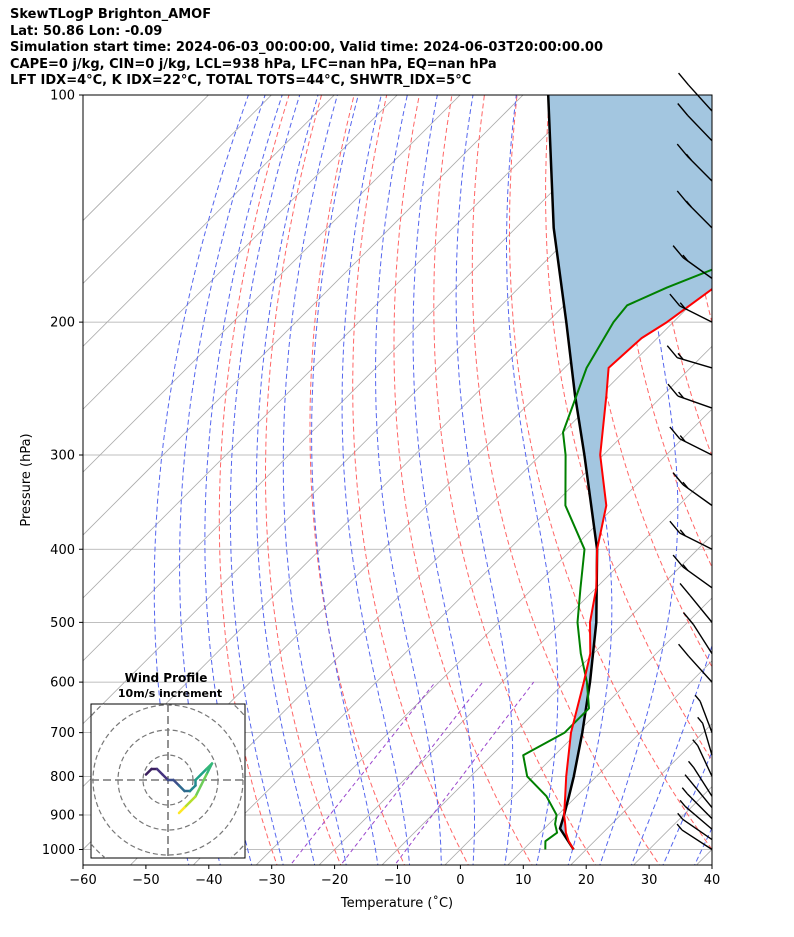  What do you see at coordinates (523, 880) in the screenshot?
I see `x-tick-label: 10` at bounding box center [523, 880].